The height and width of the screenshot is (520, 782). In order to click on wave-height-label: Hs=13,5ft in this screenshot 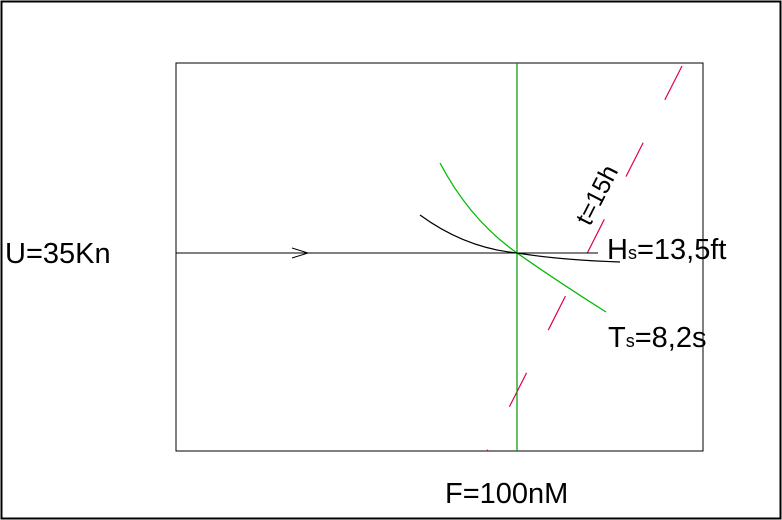, I will do `click(666, 250)`.